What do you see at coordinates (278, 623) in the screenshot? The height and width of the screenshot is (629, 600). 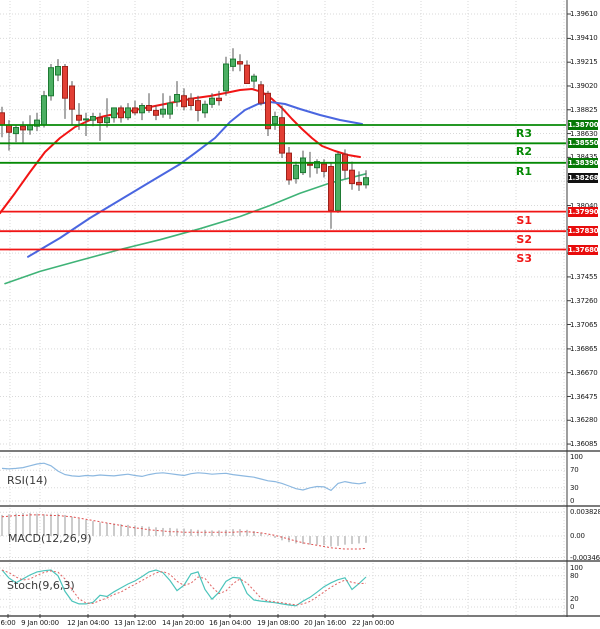 I see `time-axis-label: 19 Jan 08:00` at bounding box center [278, 623].